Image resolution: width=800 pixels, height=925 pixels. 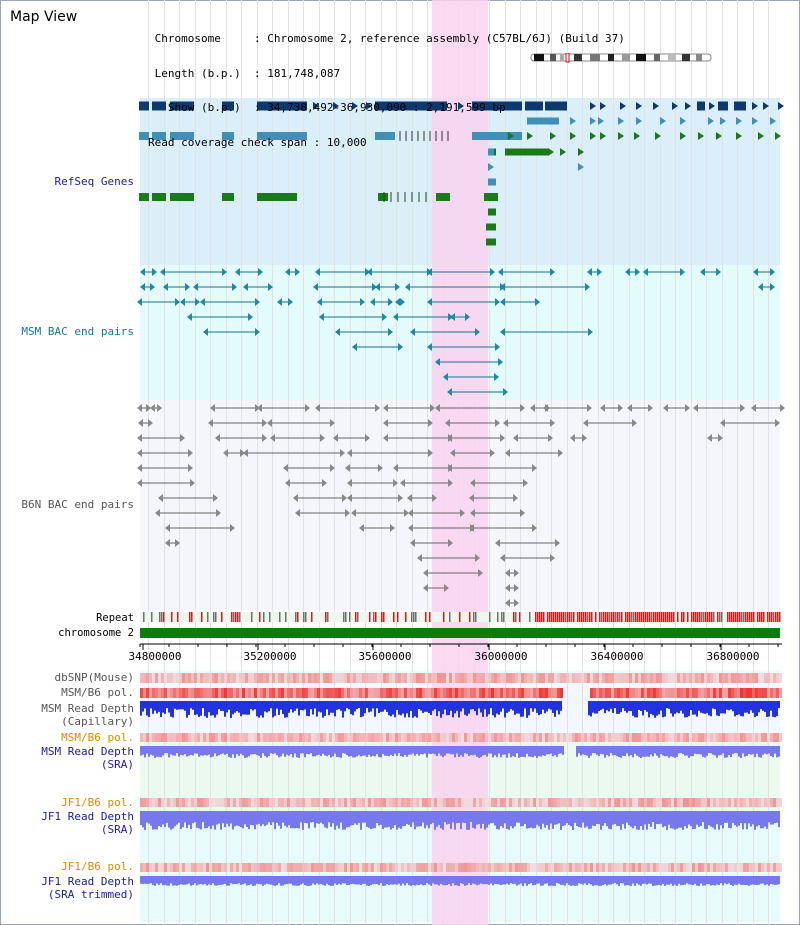 What do you see at coordinates (77, 504) in the screenshot?
I see `b6n-bac-label: B6N BAC end pairs` at bounding box center [77, 504].